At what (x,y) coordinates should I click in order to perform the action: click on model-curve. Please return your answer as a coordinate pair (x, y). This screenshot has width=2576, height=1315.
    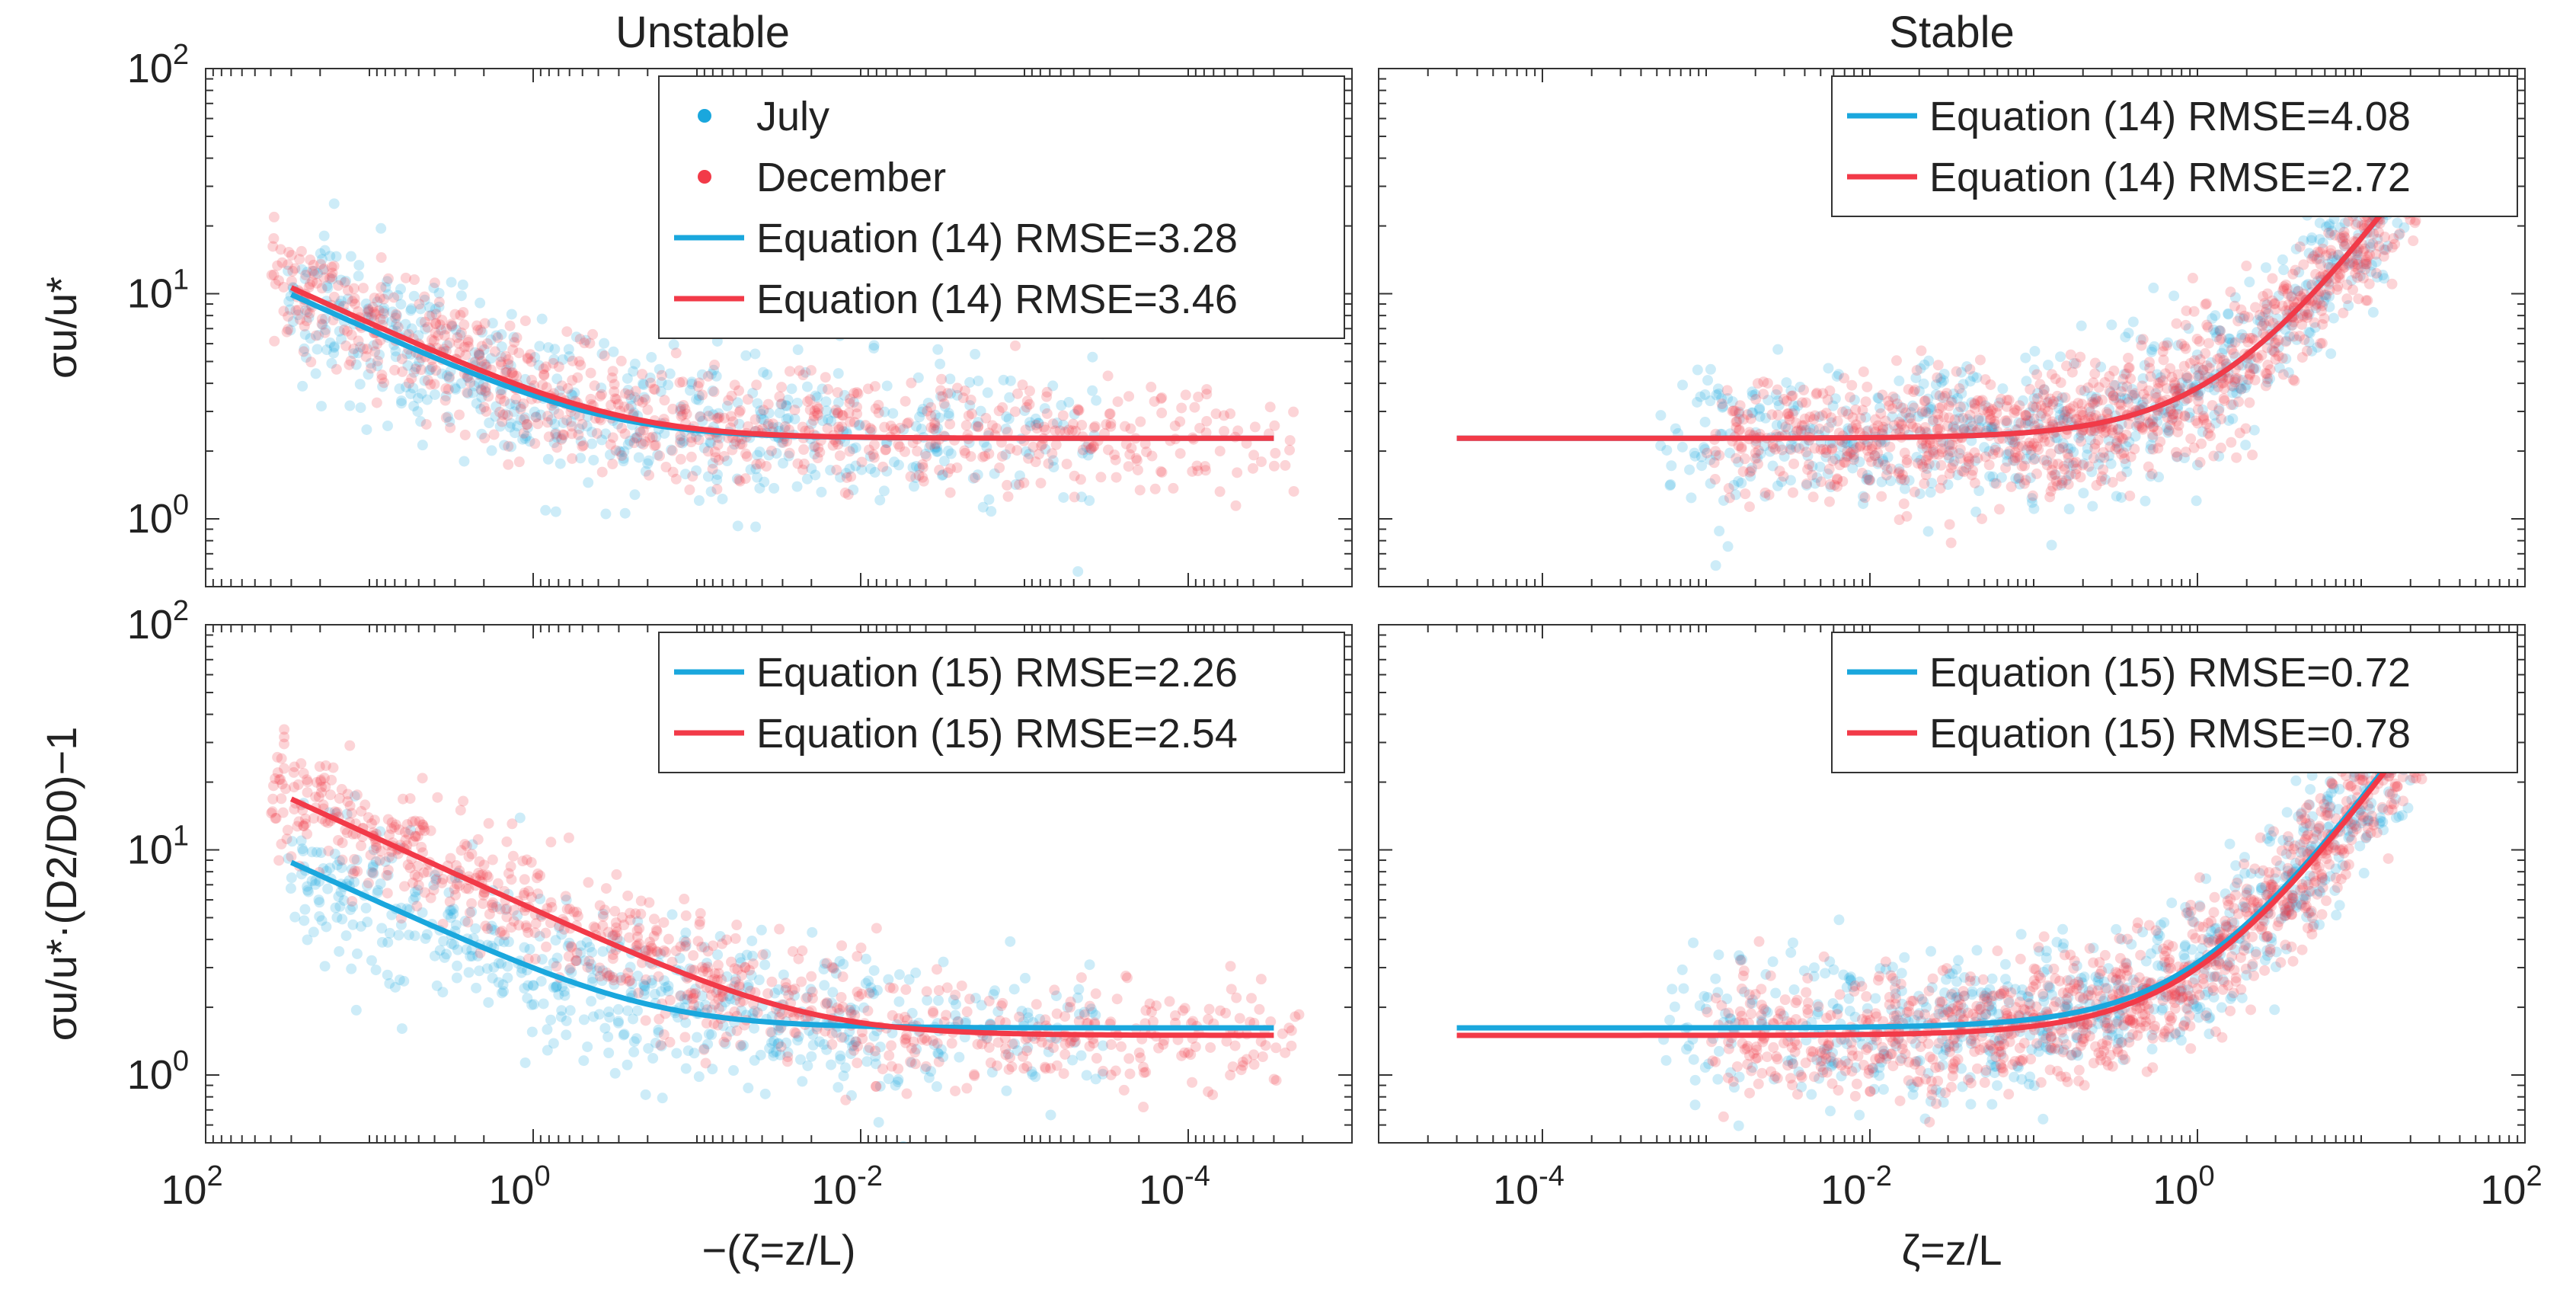
    Looking at the image, I should click on (1949, 289).